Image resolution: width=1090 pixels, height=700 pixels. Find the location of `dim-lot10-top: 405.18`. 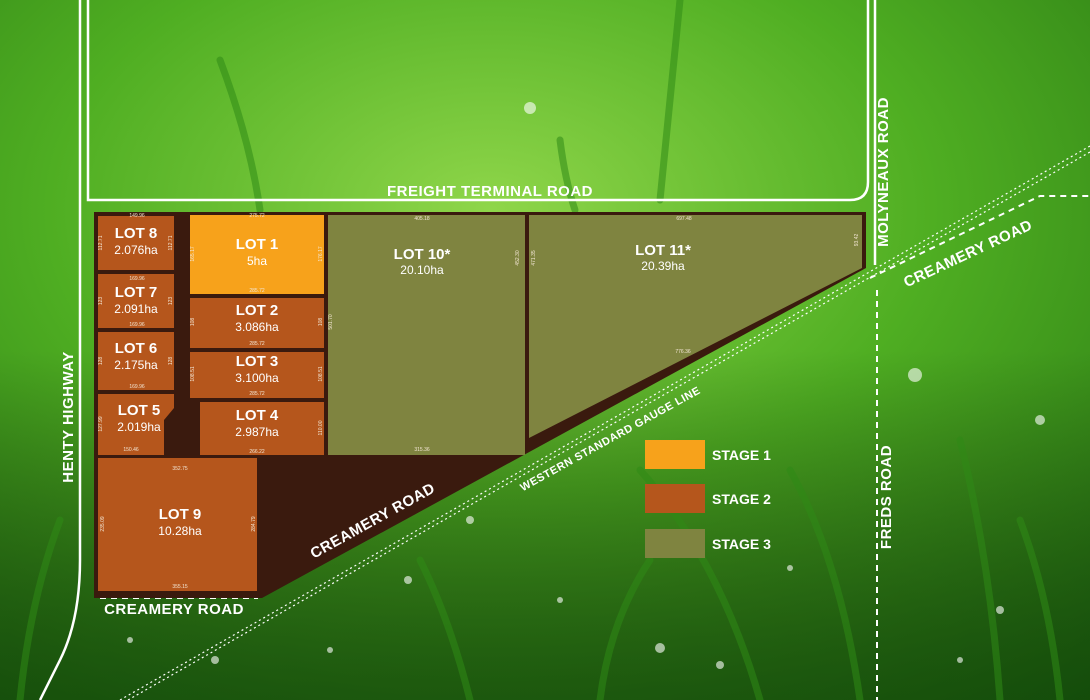

dim-lot10-top: 405.18 is located at coordinates (422, 219).